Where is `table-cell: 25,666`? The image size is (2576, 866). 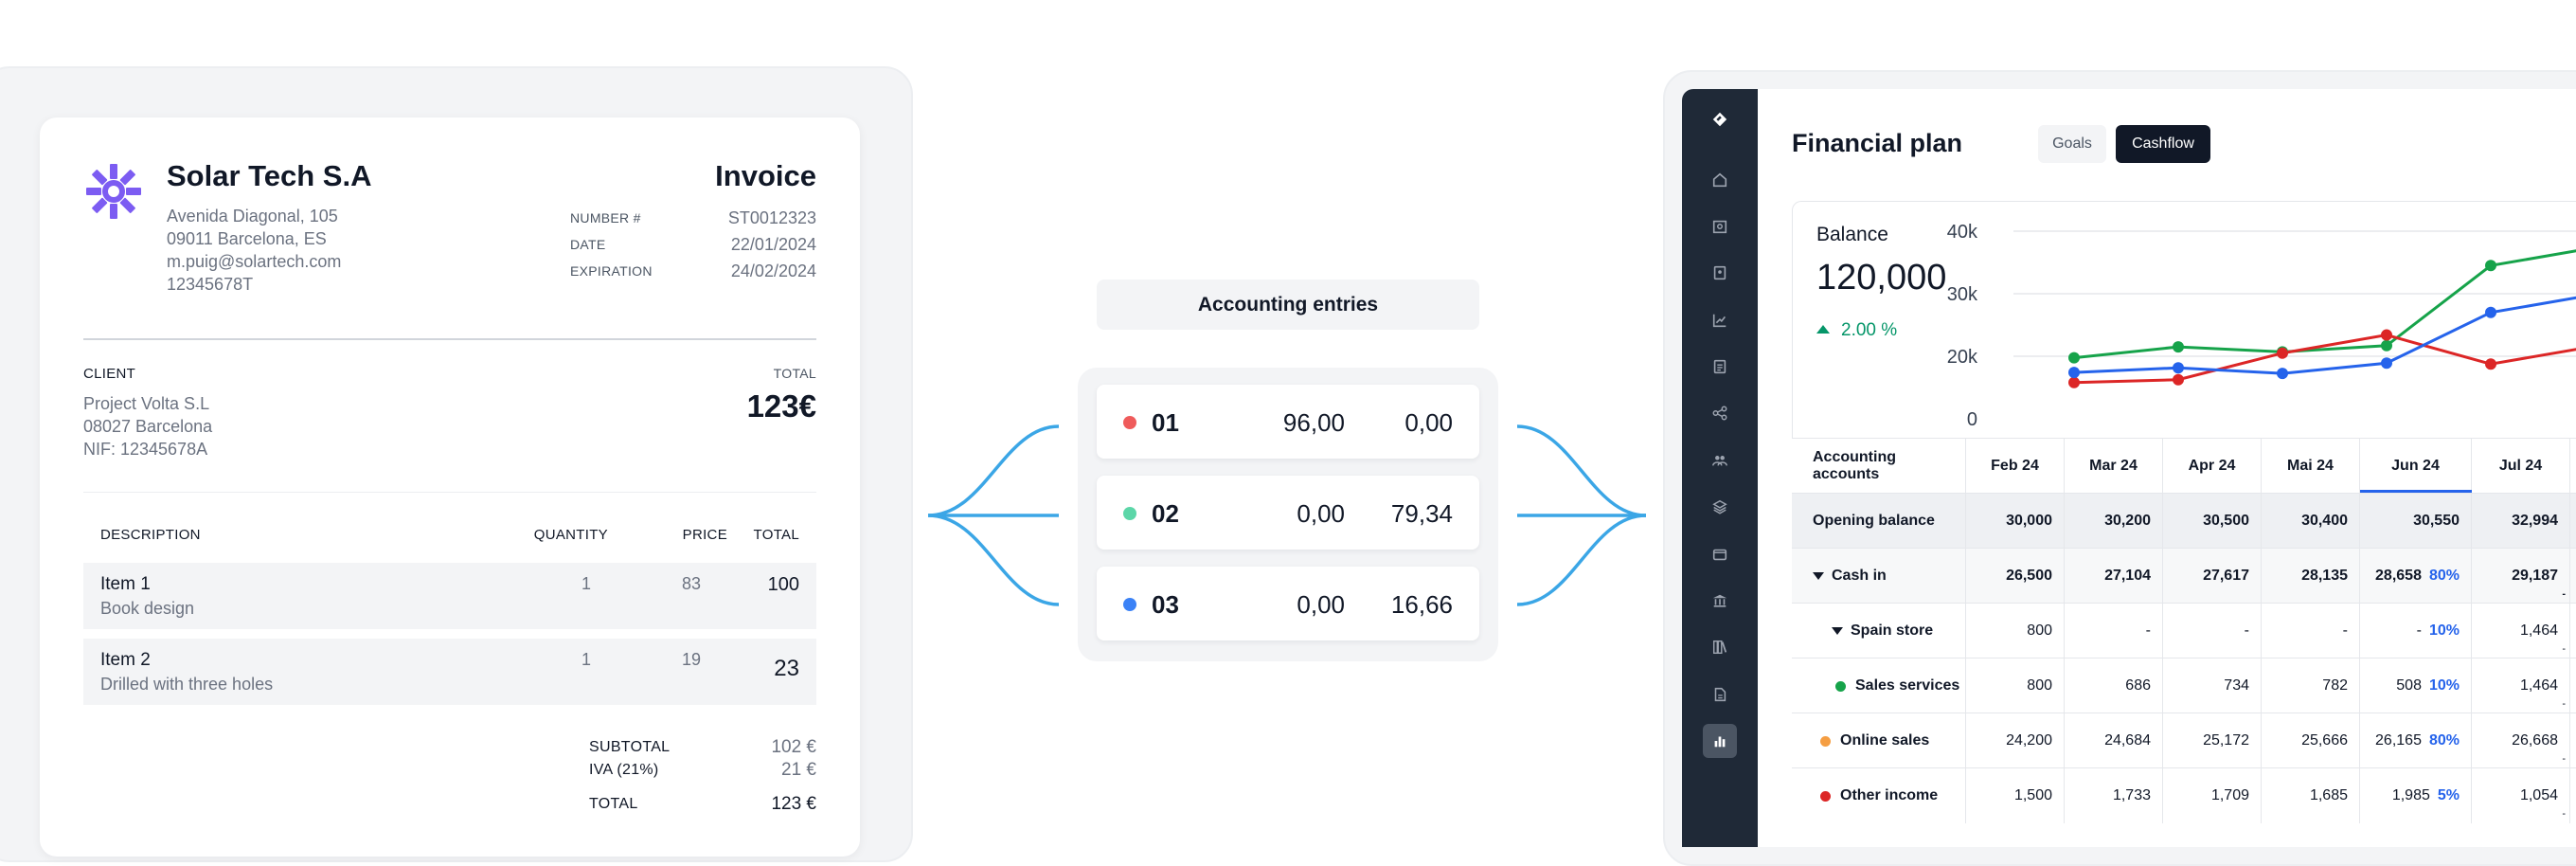
table-cell: 25,666 is located at coordinates (2311, 741).